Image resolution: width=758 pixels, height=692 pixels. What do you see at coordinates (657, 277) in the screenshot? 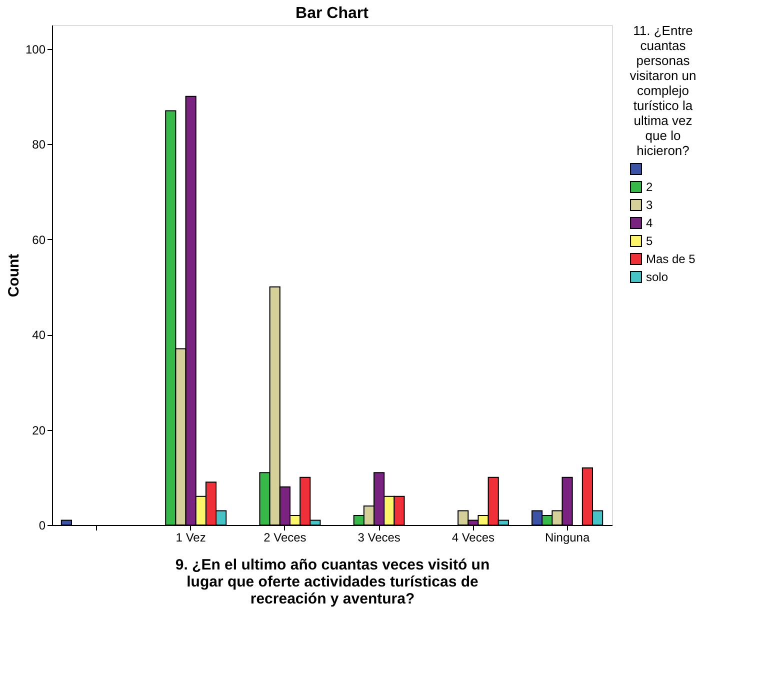
I see `legend-label: solo` at bounding box center [657, 277].